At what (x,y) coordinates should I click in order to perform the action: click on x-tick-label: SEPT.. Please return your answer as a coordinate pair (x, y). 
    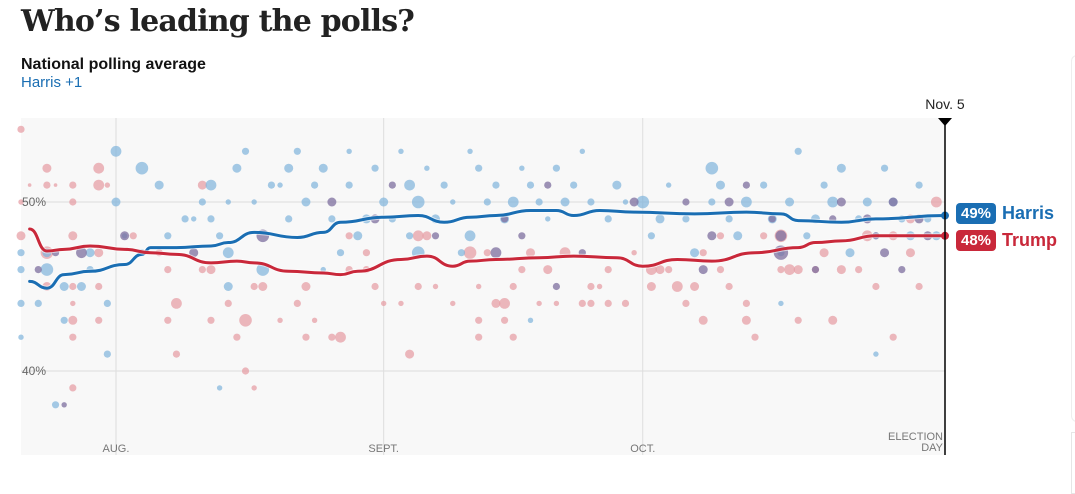
    Looking at the image, I should click on (383, 449).